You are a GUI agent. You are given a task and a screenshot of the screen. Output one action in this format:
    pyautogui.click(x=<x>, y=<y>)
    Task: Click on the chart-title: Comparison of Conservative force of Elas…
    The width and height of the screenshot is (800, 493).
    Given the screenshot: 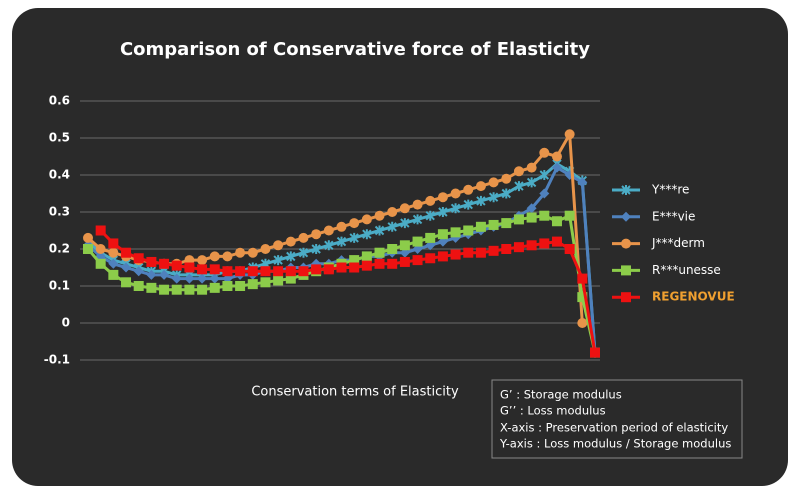 What is the action you would take?
    pyautogui.click(x=355, y=49)
    